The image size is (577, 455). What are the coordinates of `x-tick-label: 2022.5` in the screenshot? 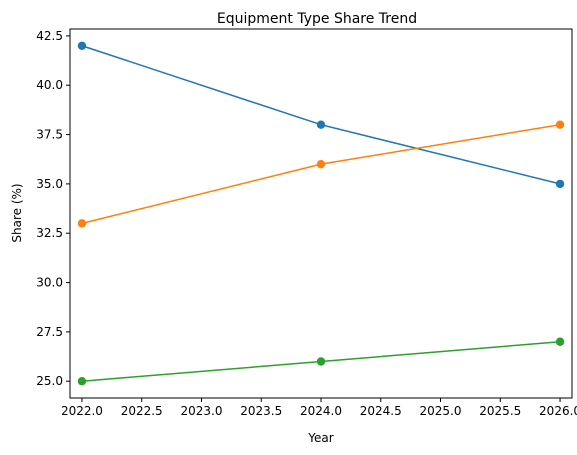 It's located at (142, 411).